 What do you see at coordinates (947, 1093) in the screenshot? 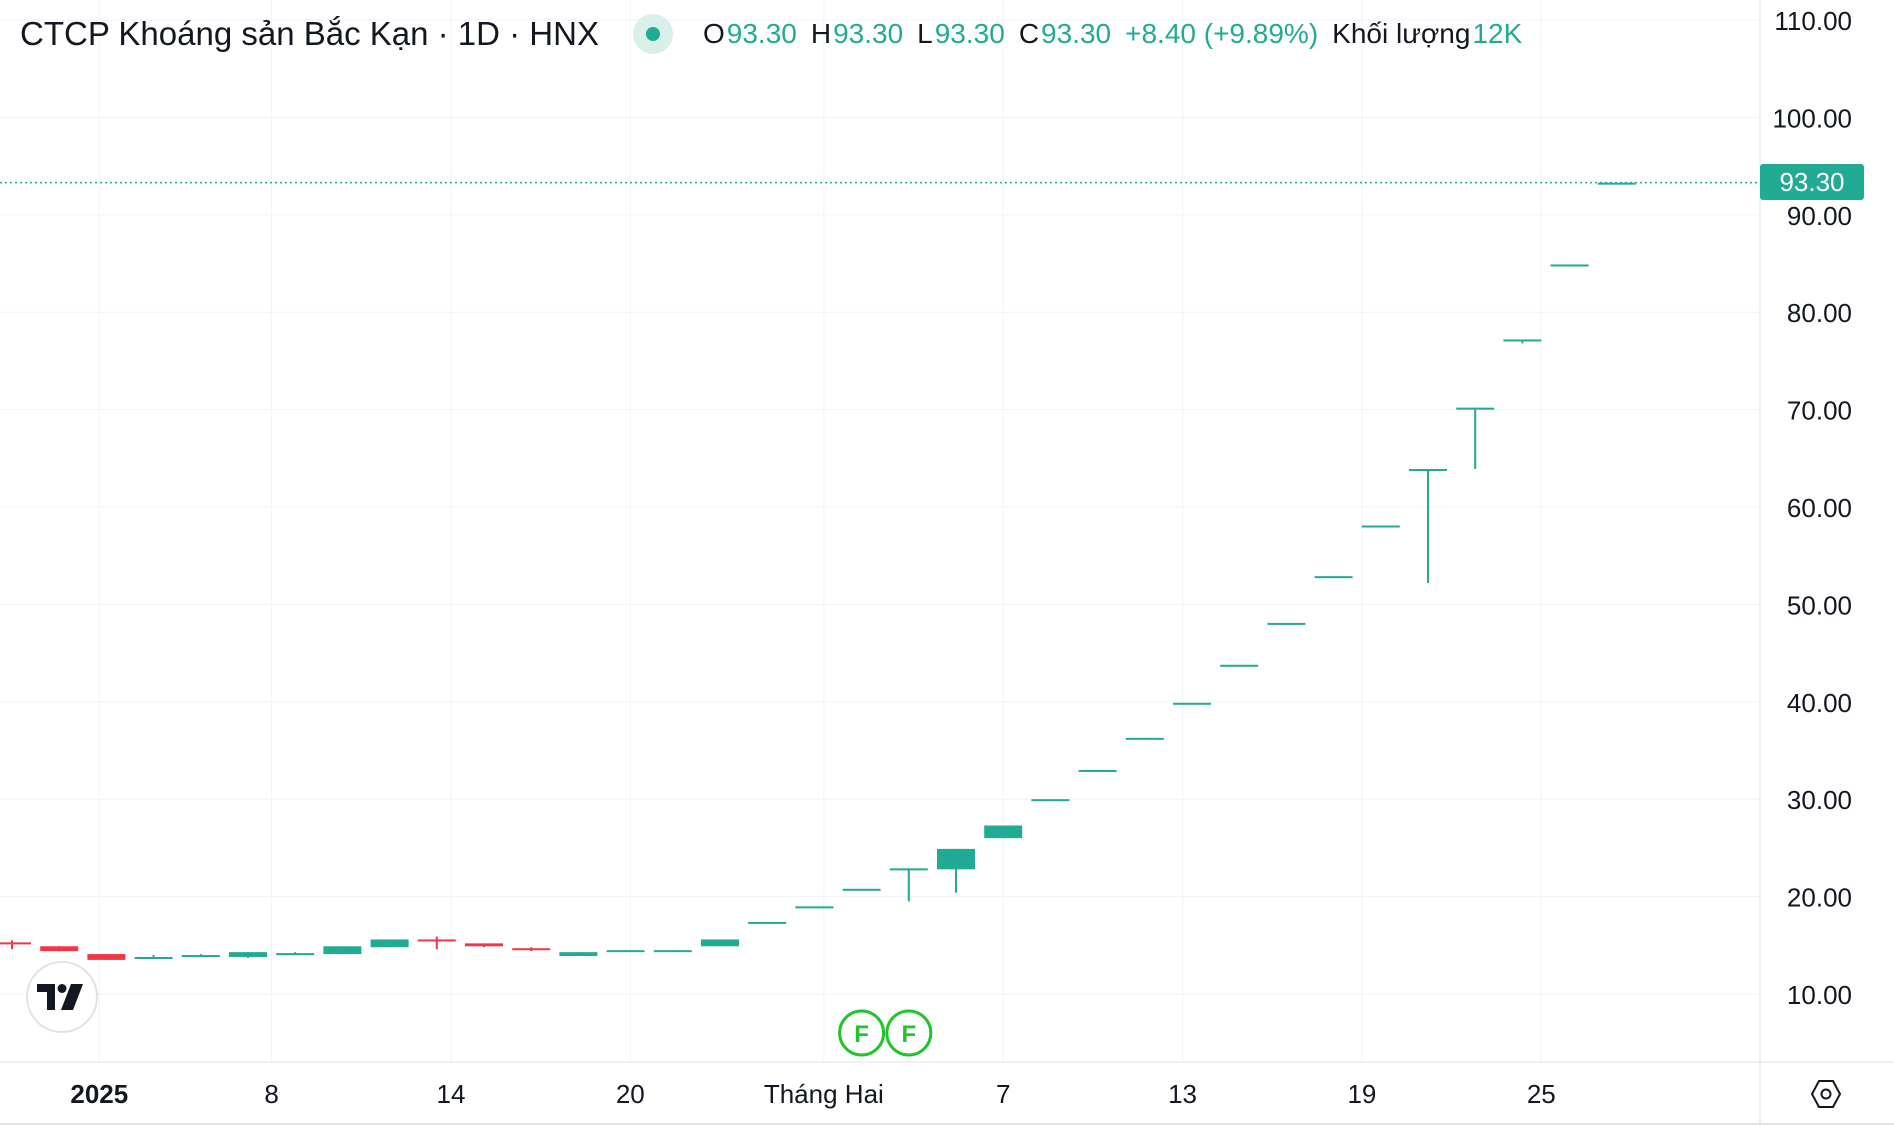
I see `time-axis: 2025 8 14 20 Tháng Hai 7 13 19 25` at bounding box center [947, 1093].